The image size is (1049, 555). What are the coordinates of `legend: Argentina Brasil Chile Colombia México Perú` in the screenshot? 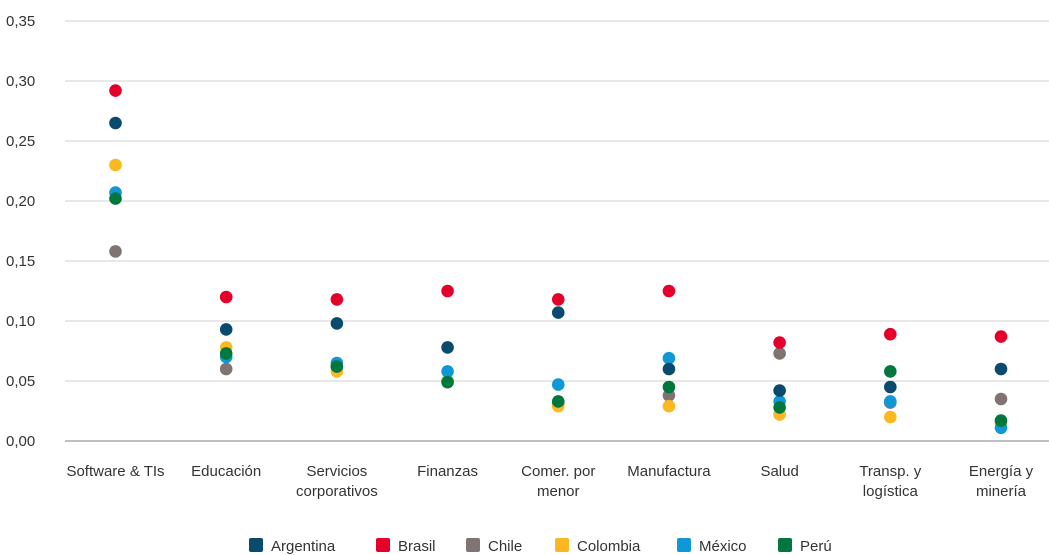 It's located at (540, 546).